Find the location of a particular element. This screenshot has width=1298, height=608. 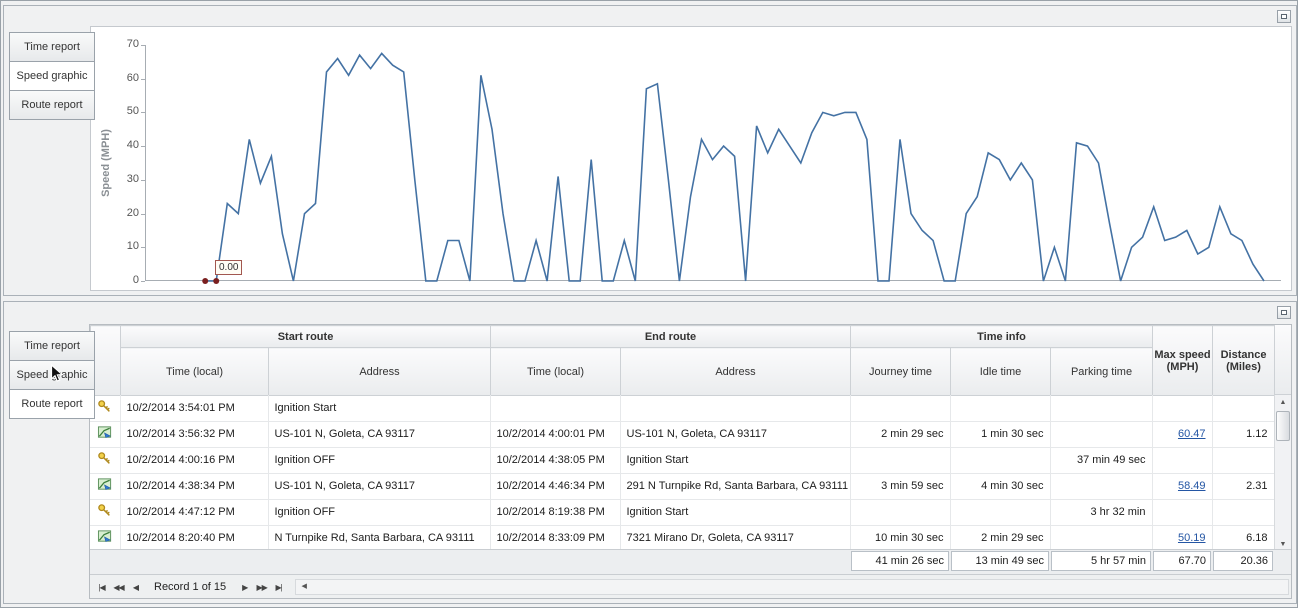

prev-page-button: ◀◀ is located at coordinates (118, 587).